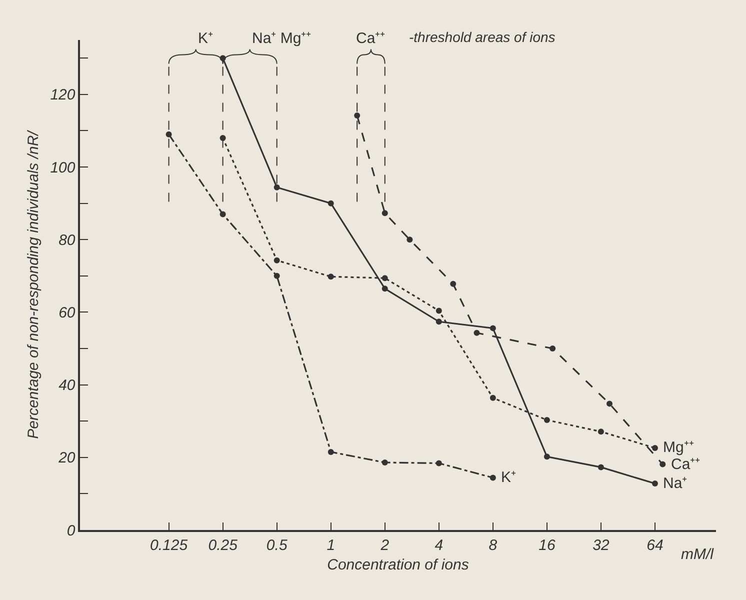 The image size is (746, 600). What do you see at coordinates (67, 385) in the screenshot?
I see `y-tick-label: 40` at bounding box center [67, 385].